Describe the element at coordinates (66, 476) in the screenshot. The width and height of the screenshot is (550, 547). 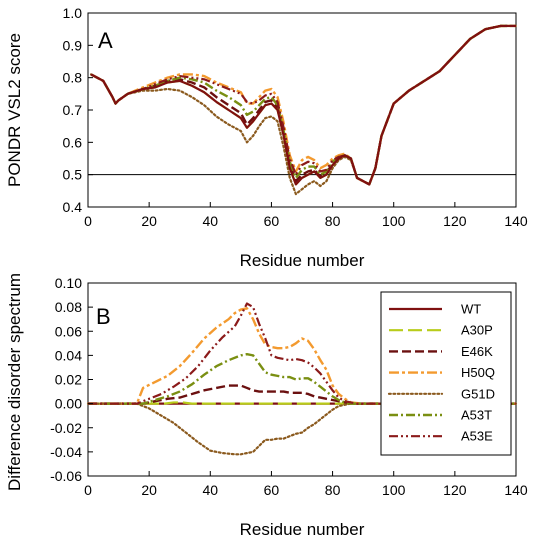
I see `panel-b-y-tick-label: -0.06` at that location.